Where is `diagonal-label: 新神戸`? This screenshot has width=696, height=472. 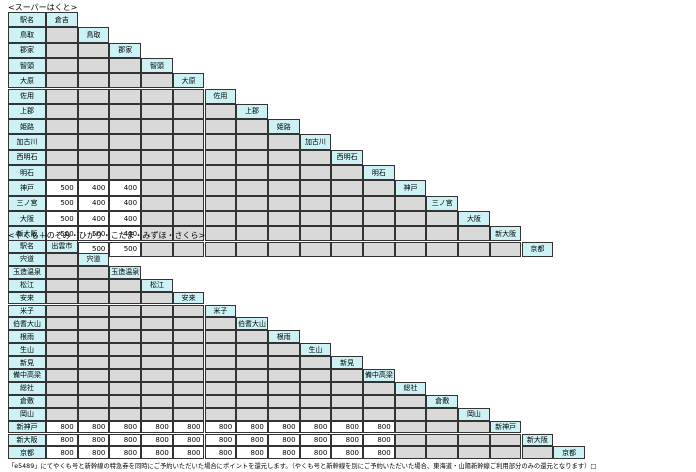
diagonal-label: 新神戸 is located at coordinates (505, 427).